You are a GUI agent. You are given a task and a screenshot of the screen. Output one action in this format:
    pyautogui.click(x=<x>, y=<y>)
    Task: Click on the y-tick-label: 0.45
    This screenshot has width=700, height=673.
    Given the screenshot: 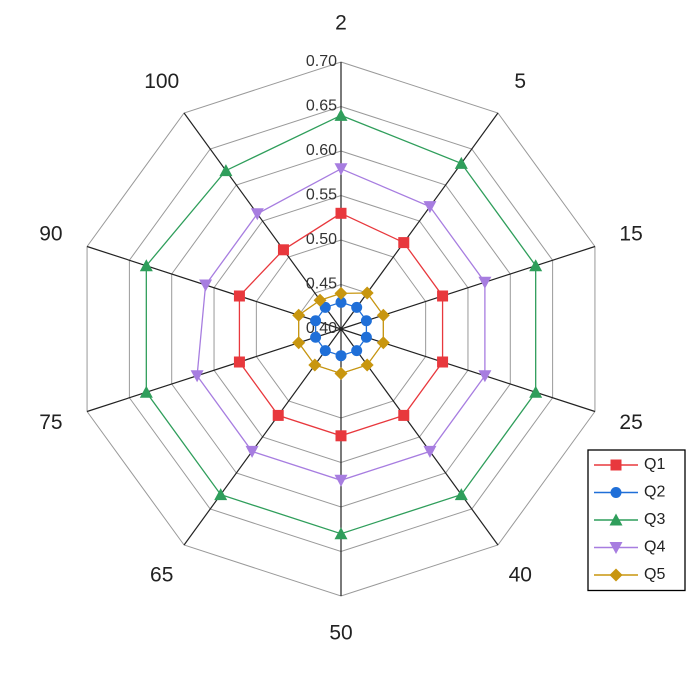 What is the action you would take?
    pyautogui.click(x=321, y=284)
    